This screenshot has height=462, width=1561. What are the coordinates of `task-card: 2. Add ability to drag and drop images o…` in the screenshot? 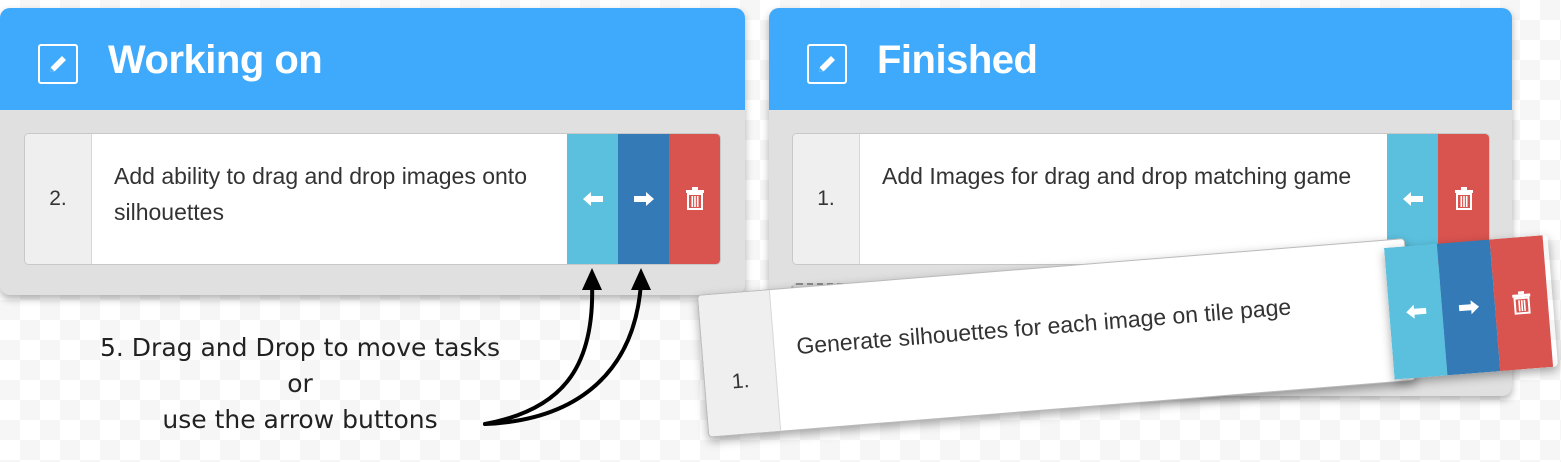 It's located at (372, 199).